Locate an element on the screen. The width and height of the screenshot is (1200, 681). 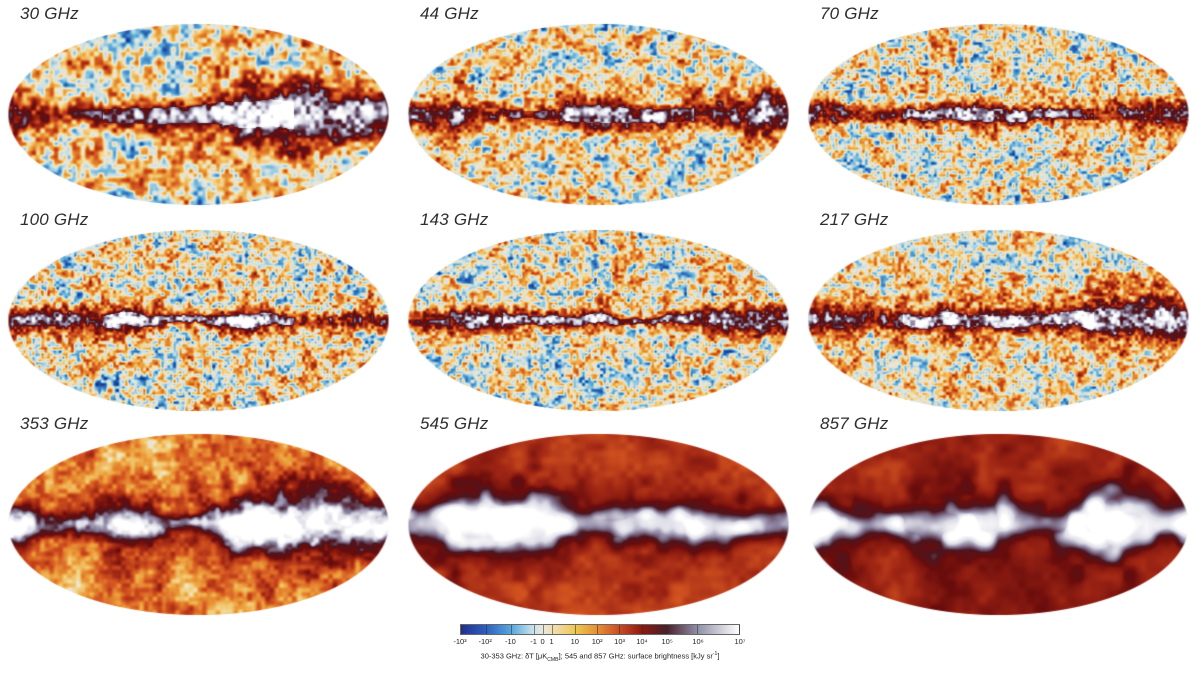
frequency-label: 217 GHz is located at coordinates (854, 219).